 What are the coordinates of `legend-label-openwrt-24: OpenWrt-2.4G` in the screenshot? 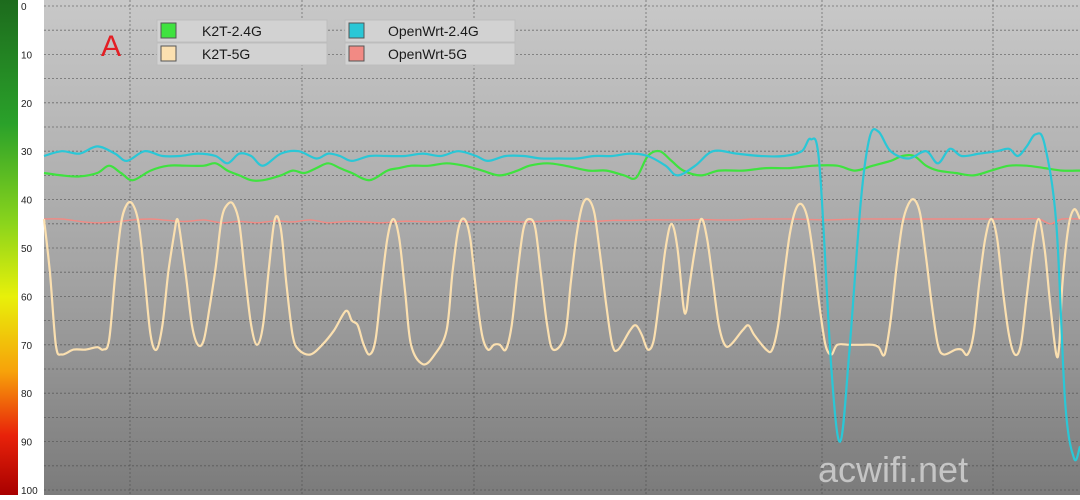 It's located at (433, 31).